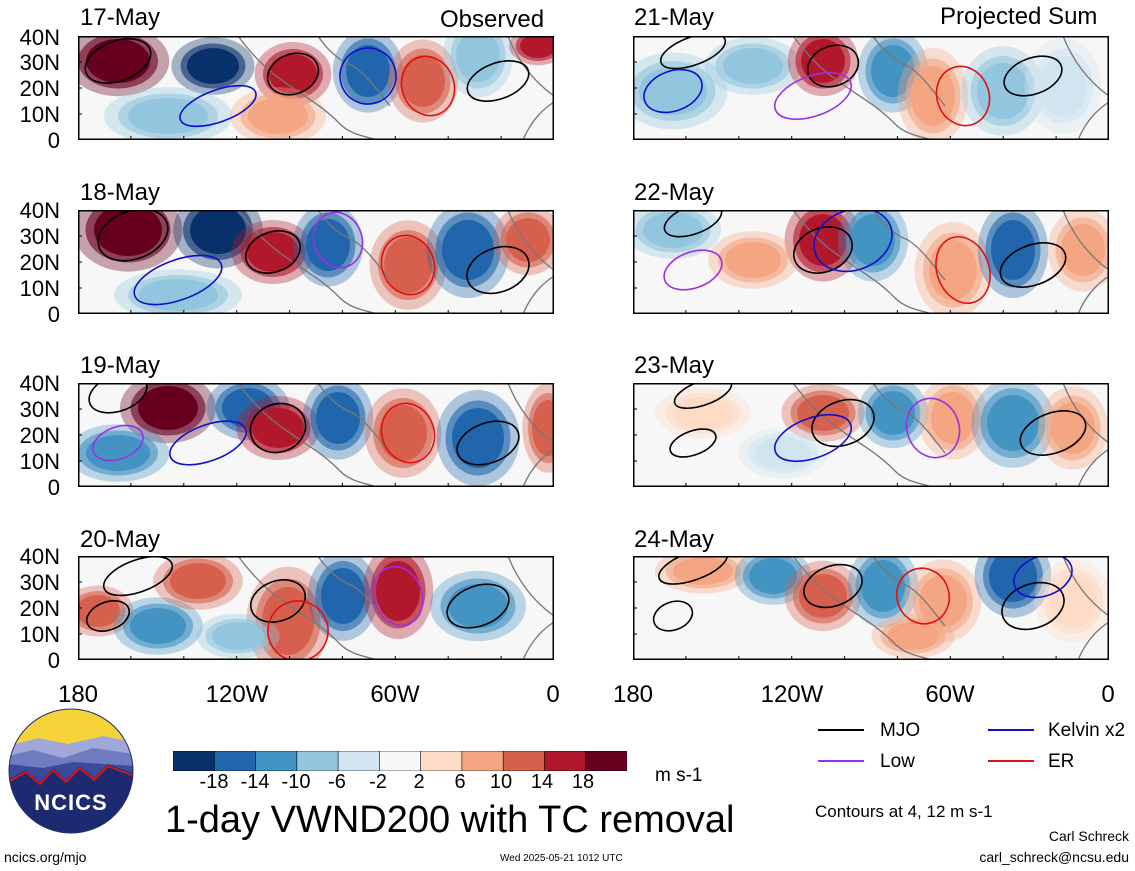  I want to click on colorbar-tick-label: 10, so click(501, 782).